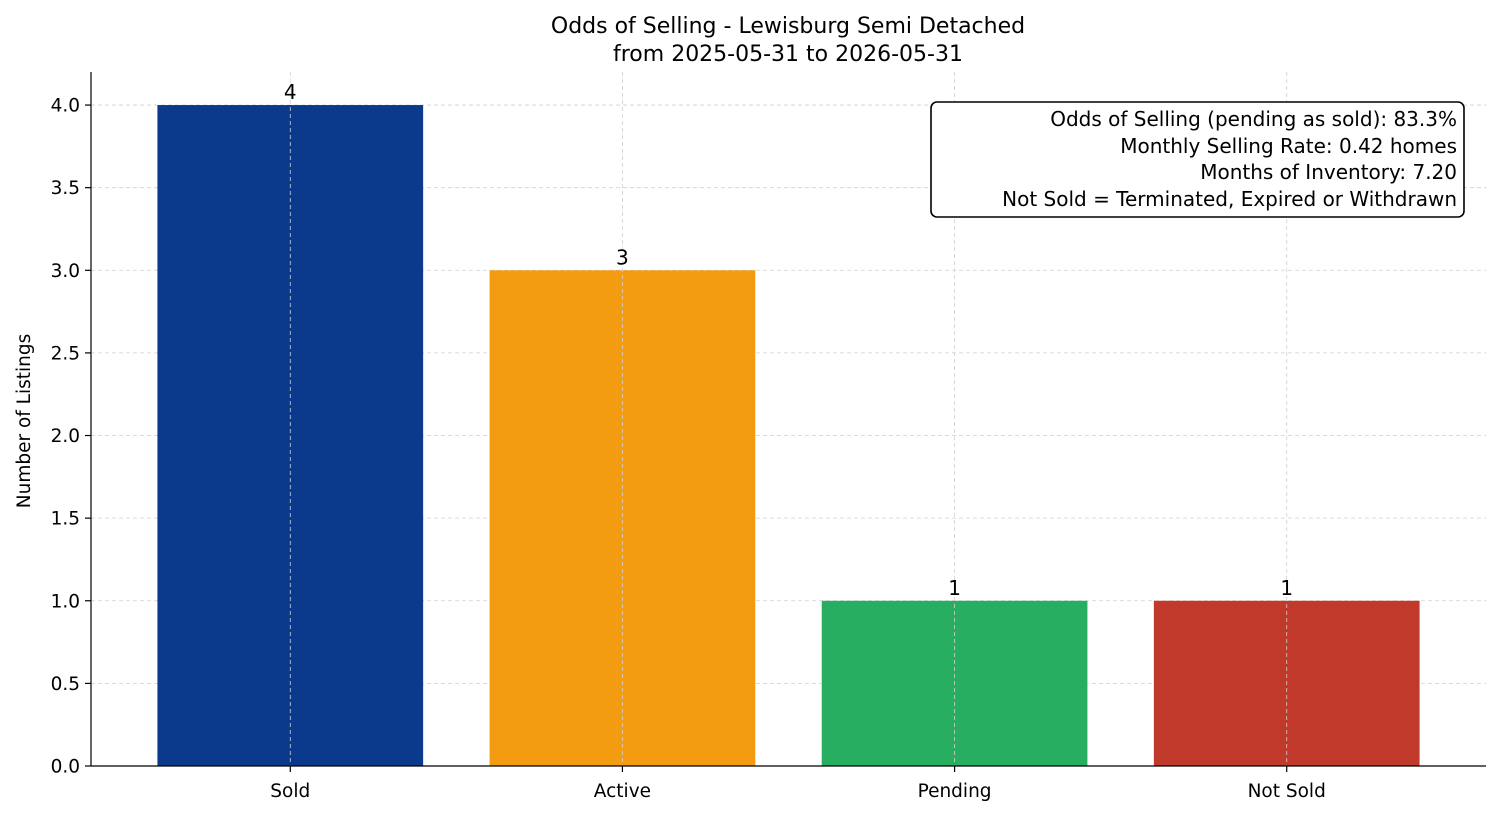 This screenshot has width=1501, height=816. I want to click on y-tick-label: 3.5, so click(65, 188).